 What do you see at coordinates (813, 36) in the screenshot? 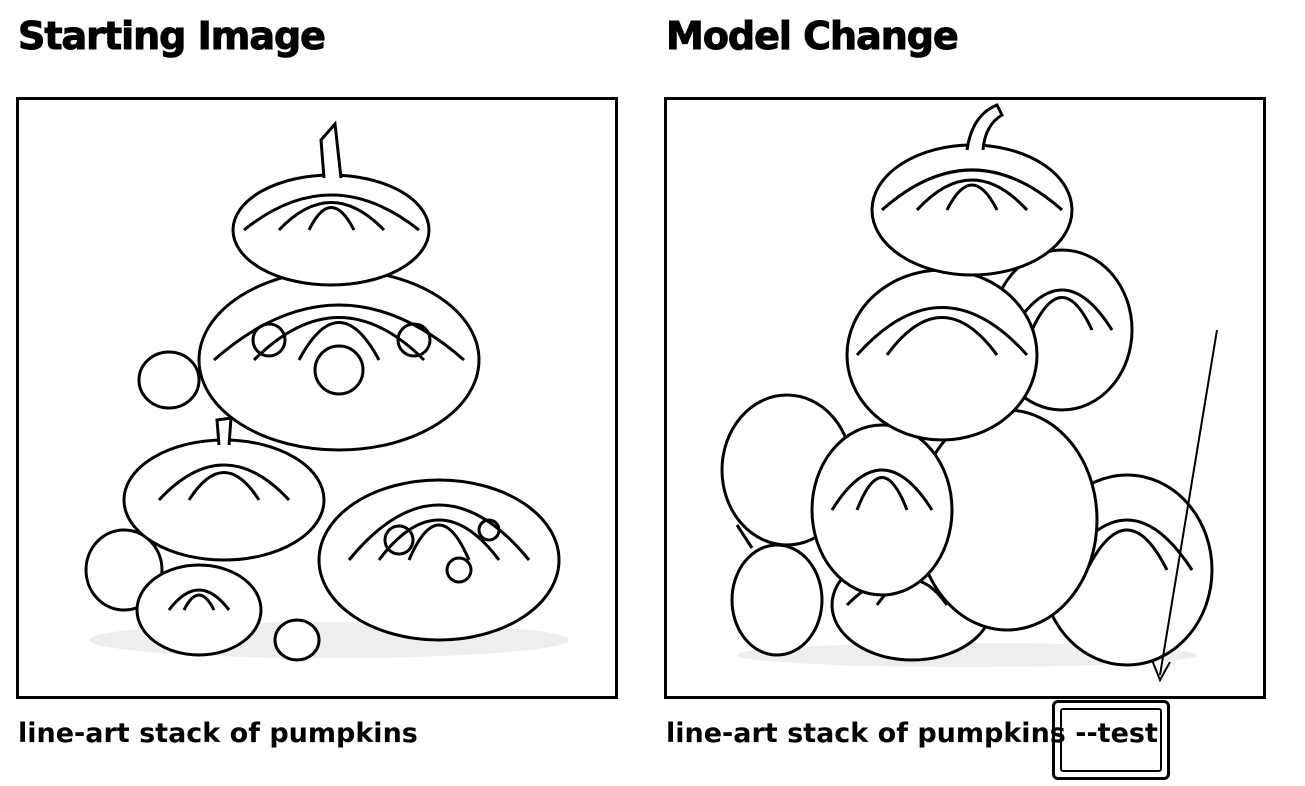
I see `model-change-heading: Model Change` at bounding box center [813, 36].